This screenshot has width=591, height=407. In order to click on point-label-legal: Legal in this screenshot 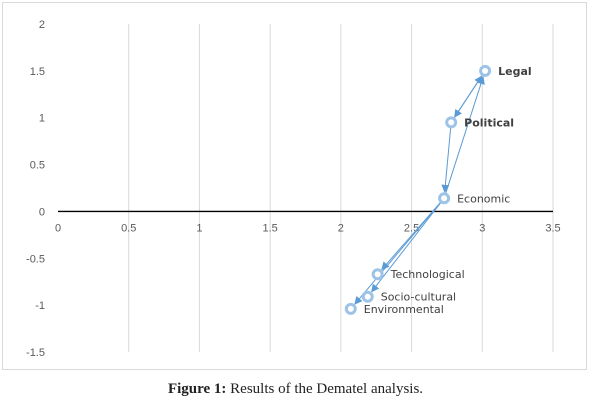, I will do `click(515, 71)`.